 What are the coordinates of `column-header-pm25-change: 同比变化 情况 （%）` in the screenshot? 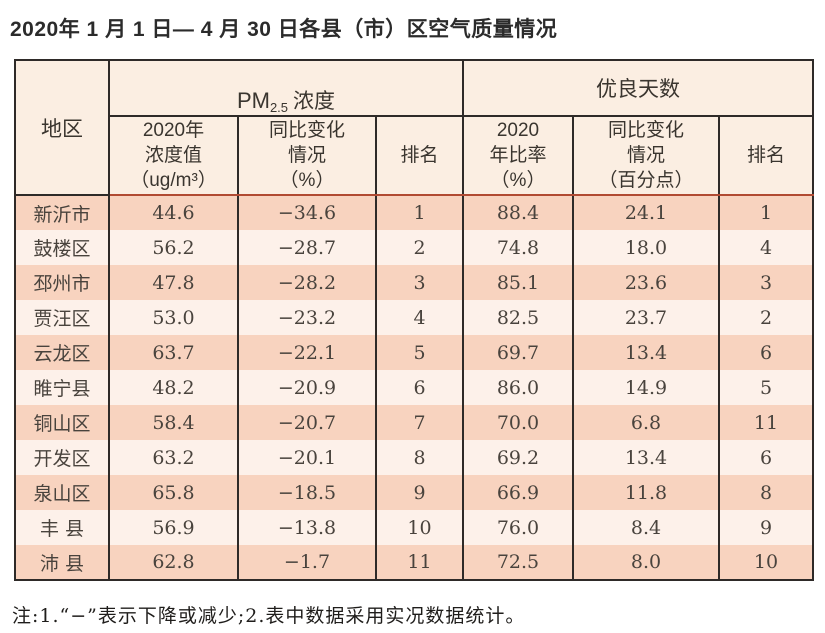 It's located at (307, 156).